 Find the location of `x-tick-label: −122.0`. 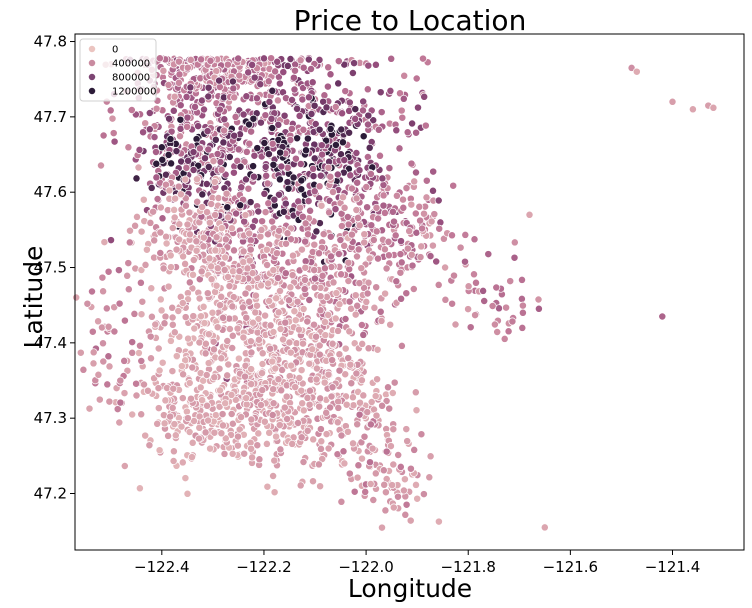

x-tick-label: −122.0 is located at coordinates (366, 567).